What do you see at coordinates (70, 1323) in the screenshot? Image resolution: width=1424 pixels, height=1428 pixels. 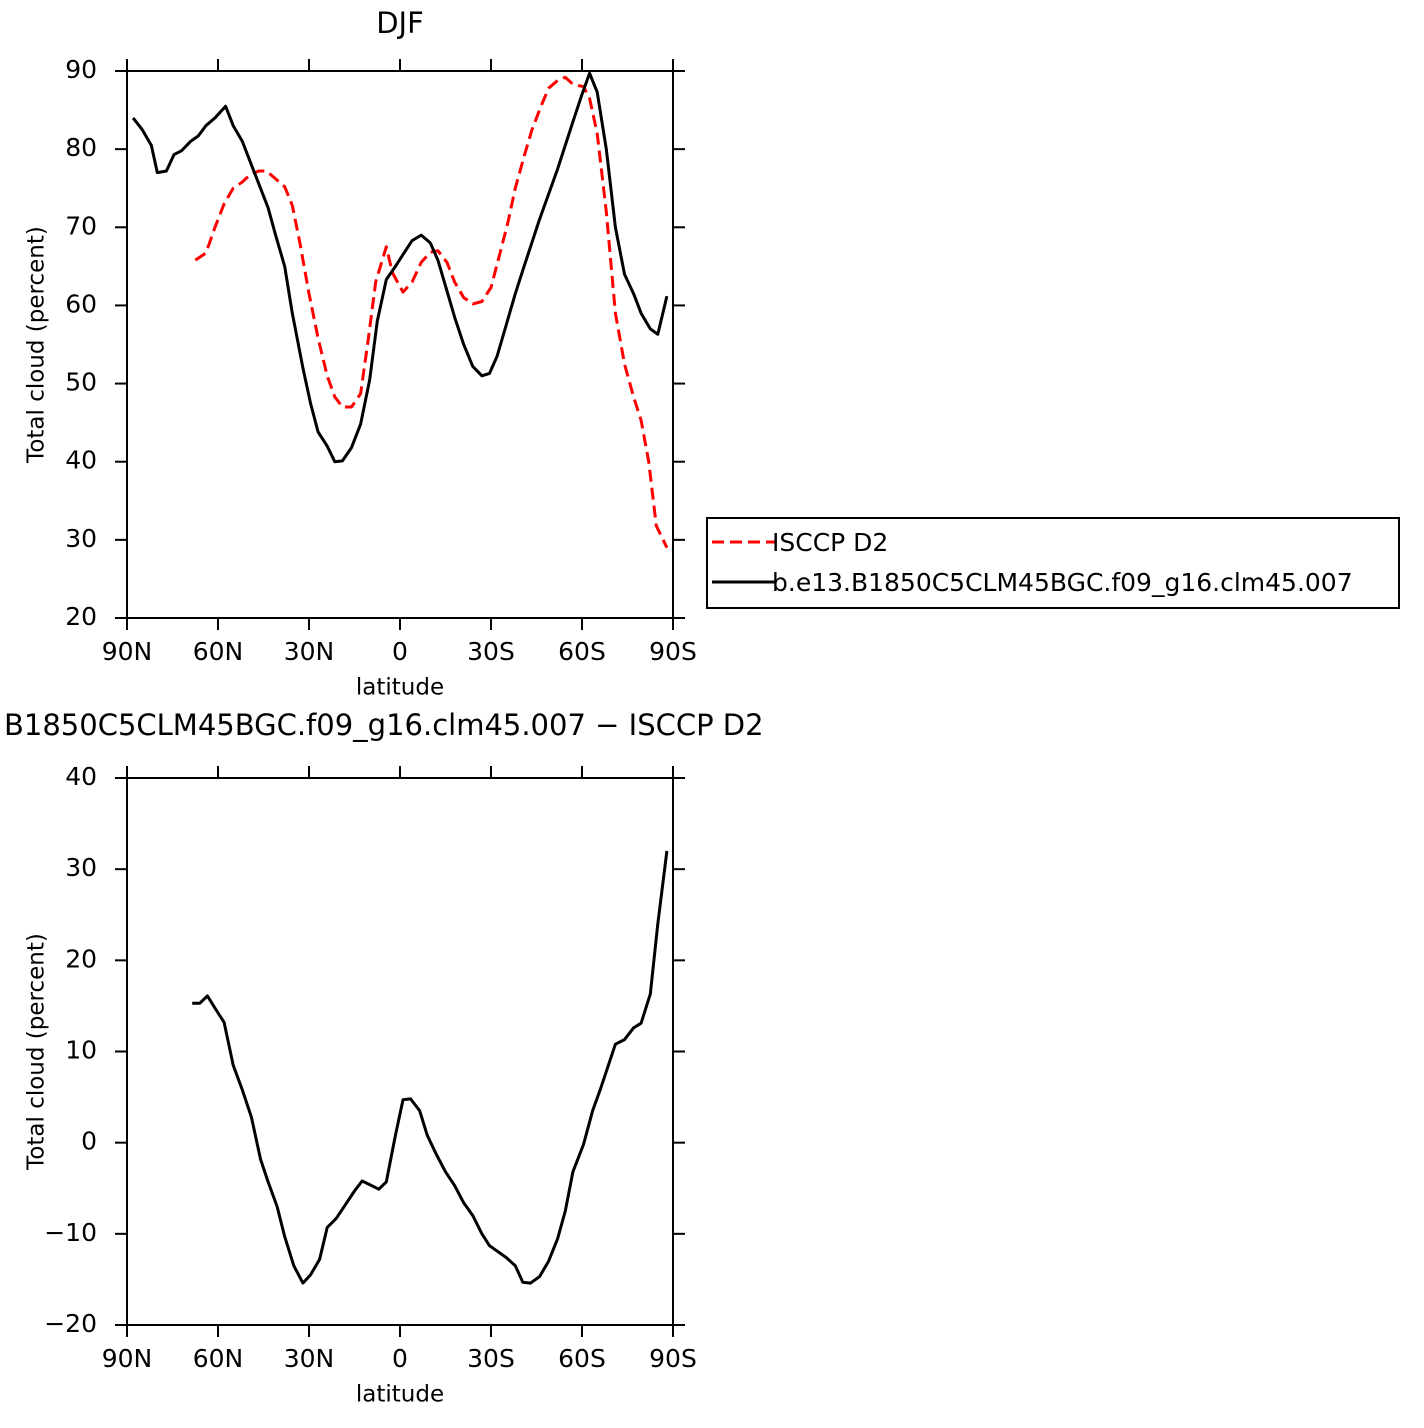 I see `y-tick-label: −20` at bounding box center [70, 1323].